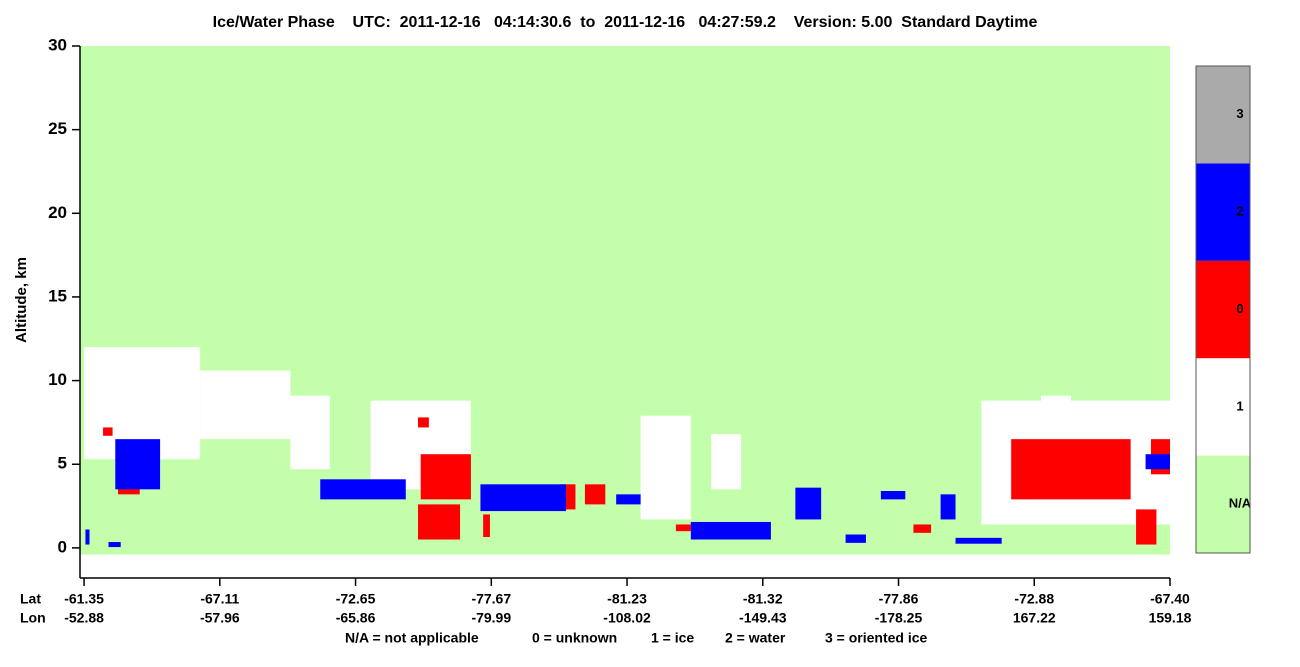 The image size is (1300, 667). What do you see at coordinates (62, 546) in the screenshot?
I see `y-tick-label: 0` at bounding box center [62, 546].